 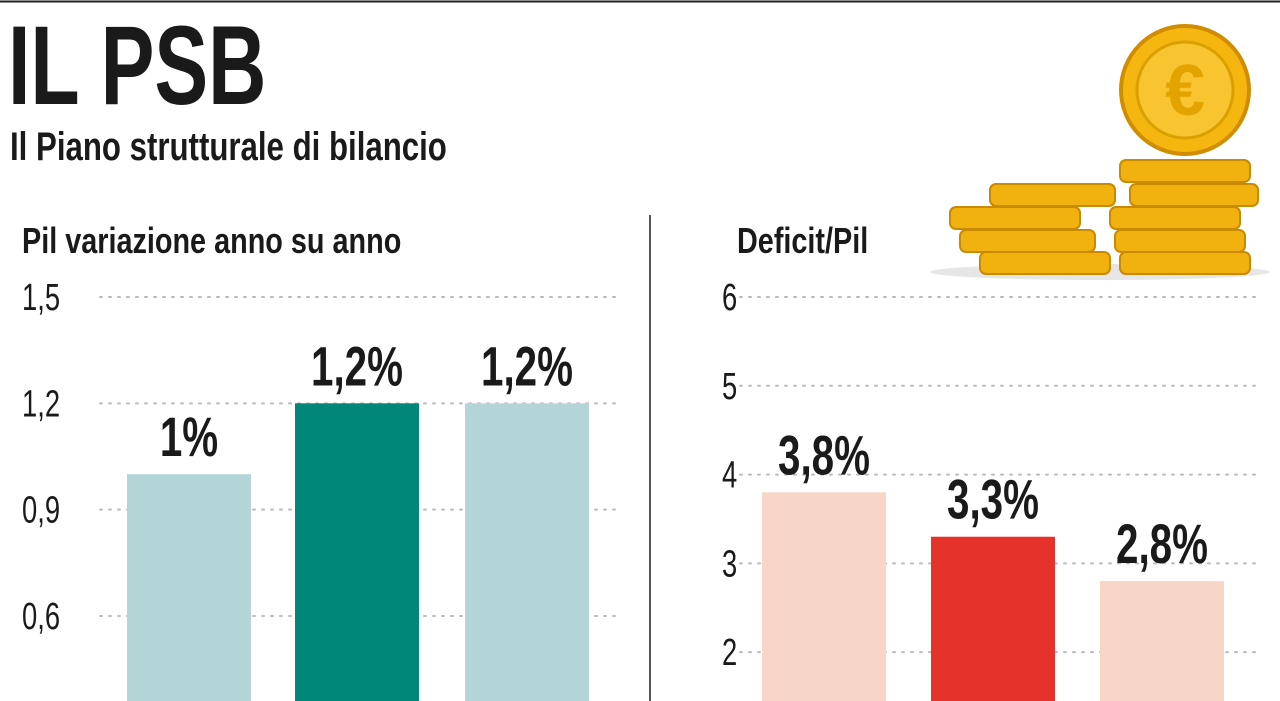 What do you see at coordinates (729, 564) in the screenshot?
I see `y-tick-label: 3` at bounding box center [729, 564].